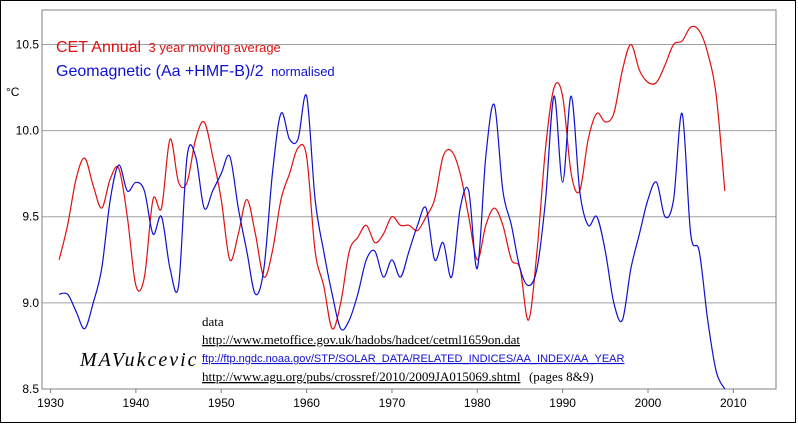  What do you see at coordinates (30, 389) in the screenshot?
I see `y-tick-label: 8.5` at bounding box center [30, 389].